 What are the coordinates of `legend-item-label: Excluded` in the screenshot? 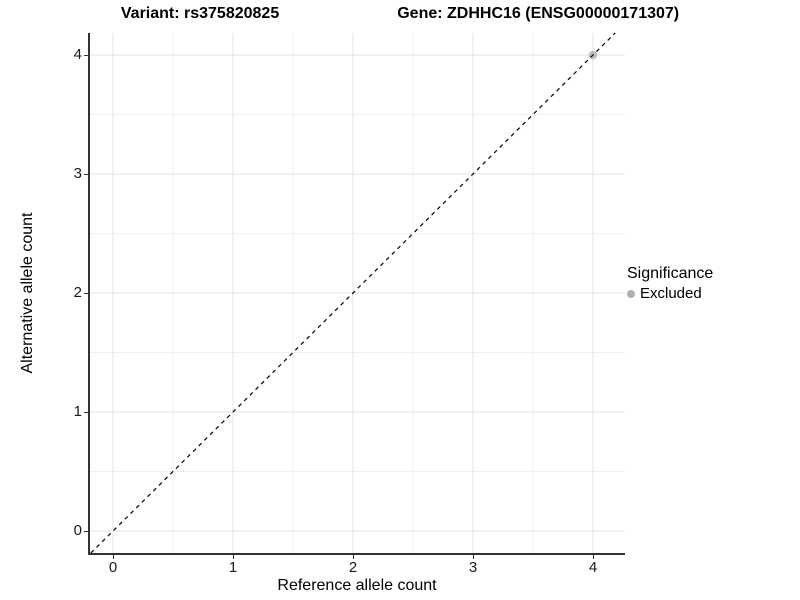 It's located at (671, 293).